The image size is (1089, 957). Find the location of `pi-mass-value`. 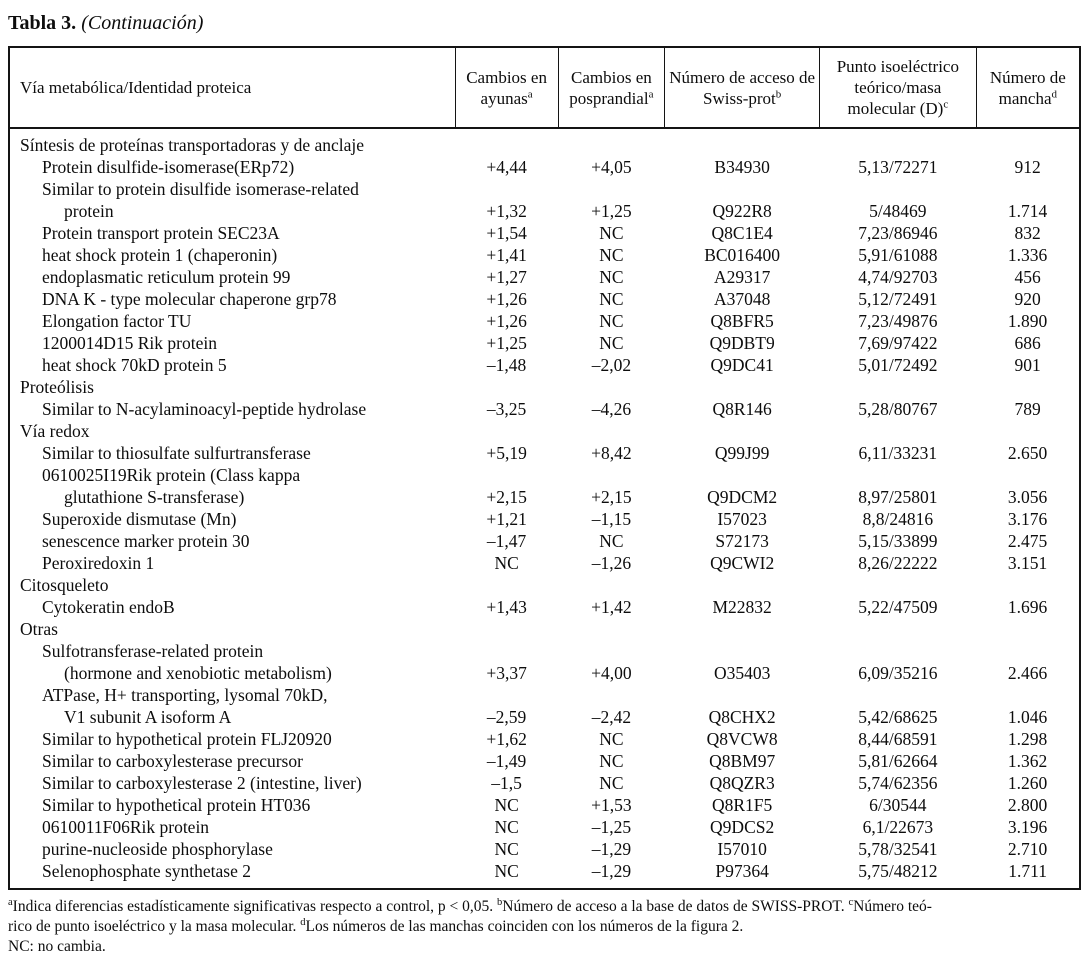

pi-mass-value is located at coordinates (898, 695).